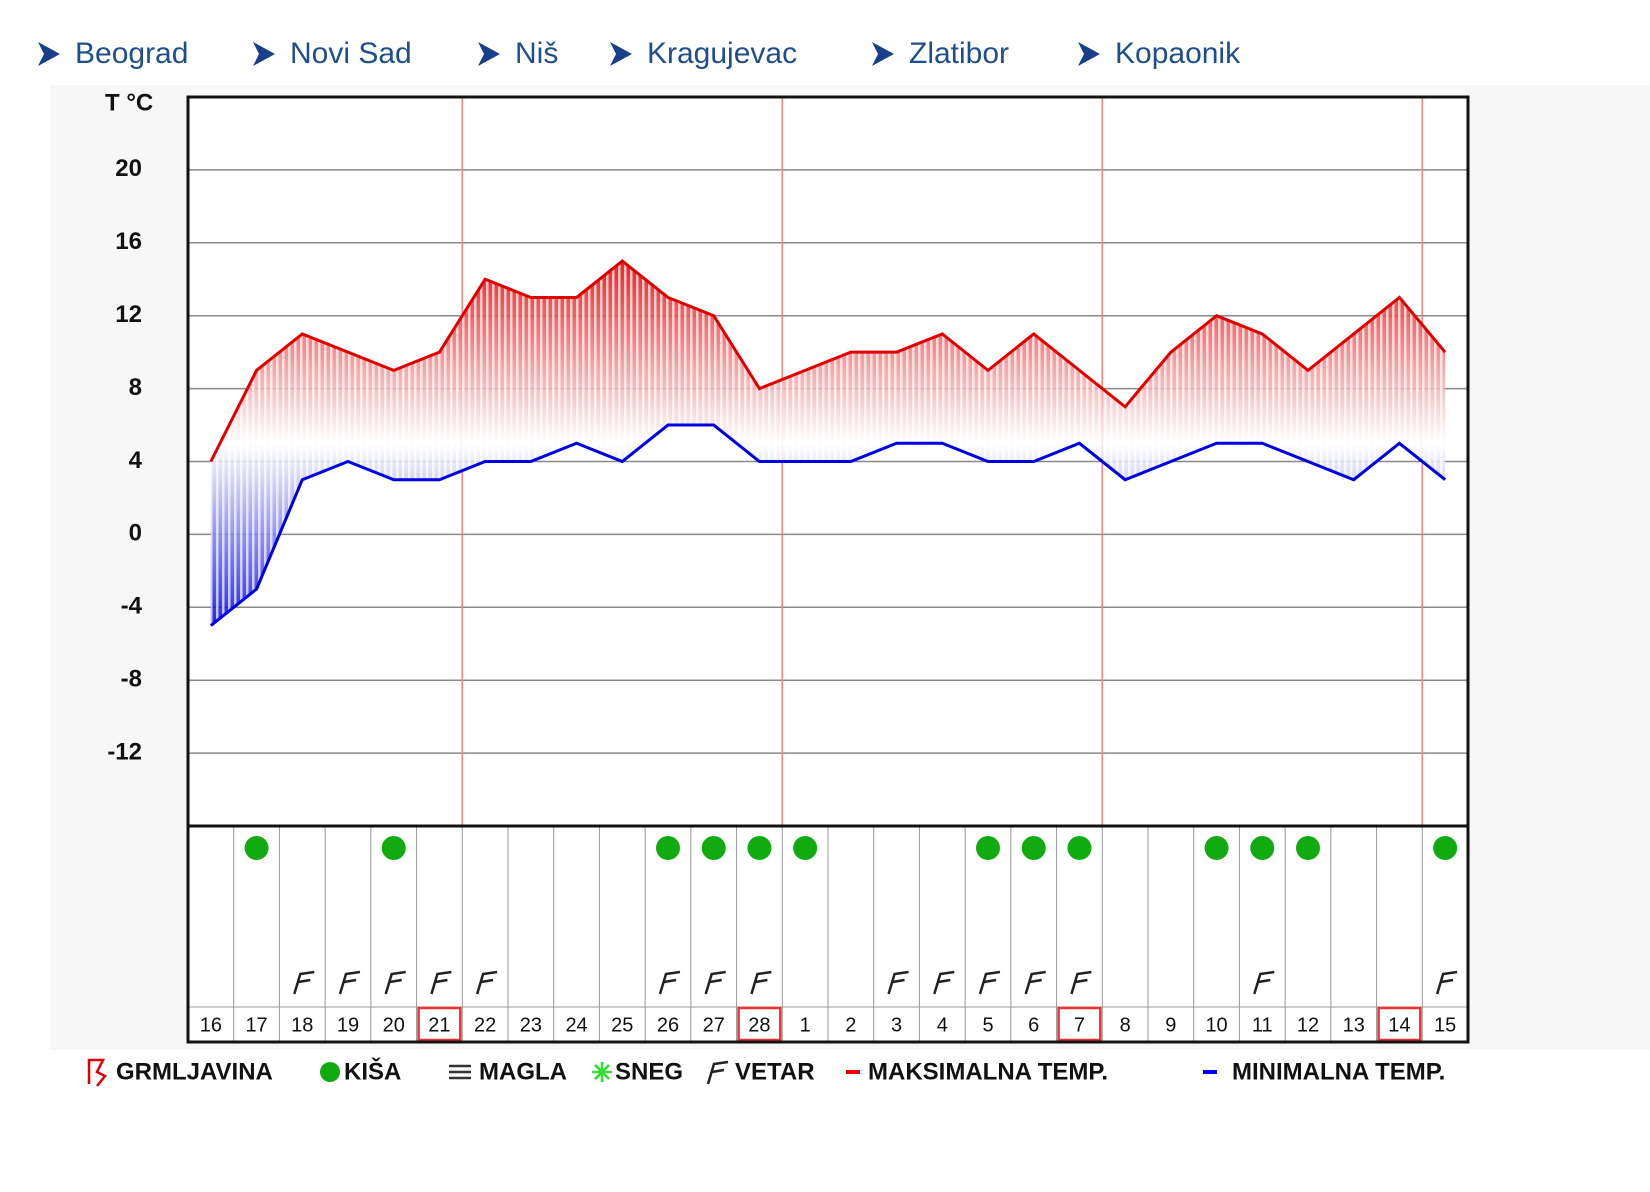 This screenshot has width=1650, height=1192. What do you see at coordinates (372, 1071) in the screenshot?
I see `legend-label: KIŠA` at bounding box center [372, 1071].